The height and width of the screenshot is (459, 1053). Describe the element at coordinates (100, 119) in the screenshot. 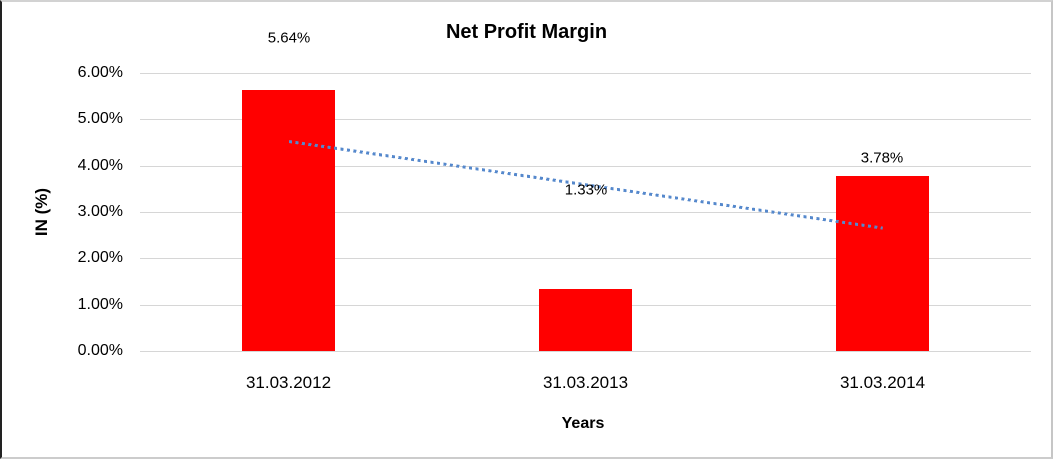

I see `y-tick-label: 5.00%` at that location.